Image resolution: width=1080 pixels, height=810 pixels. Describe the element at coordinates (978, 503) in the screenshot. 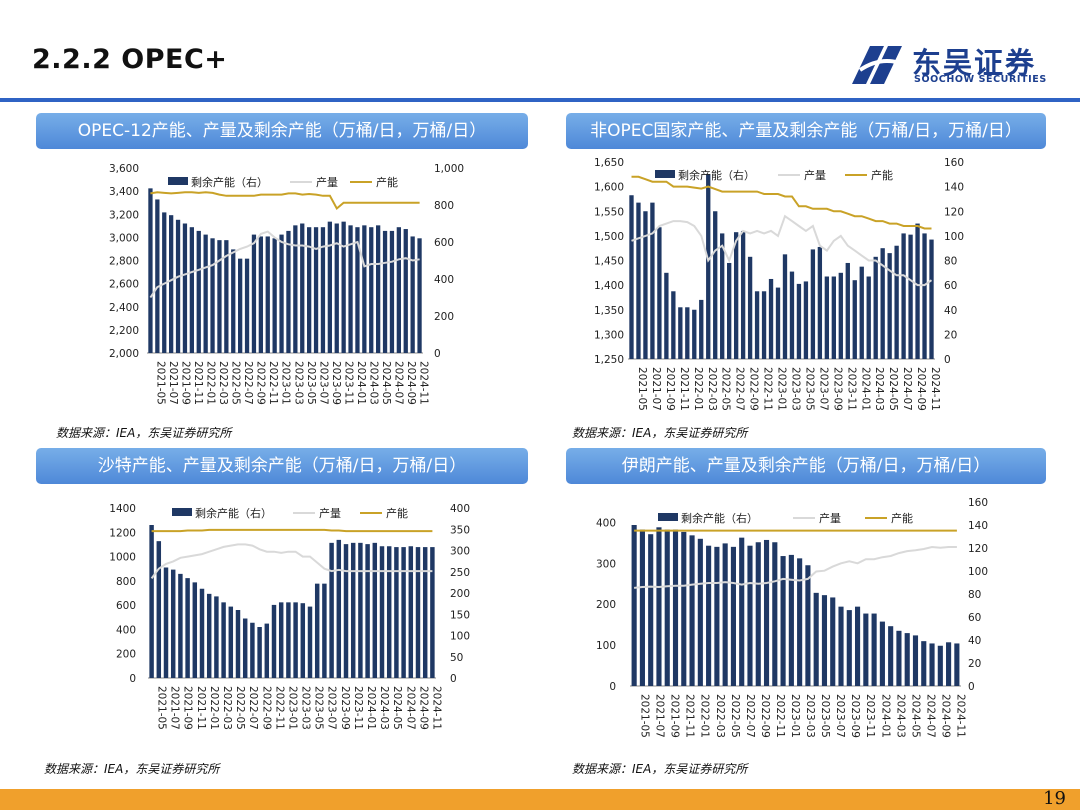

I see `right-axis-tick-label: 160` at that location.